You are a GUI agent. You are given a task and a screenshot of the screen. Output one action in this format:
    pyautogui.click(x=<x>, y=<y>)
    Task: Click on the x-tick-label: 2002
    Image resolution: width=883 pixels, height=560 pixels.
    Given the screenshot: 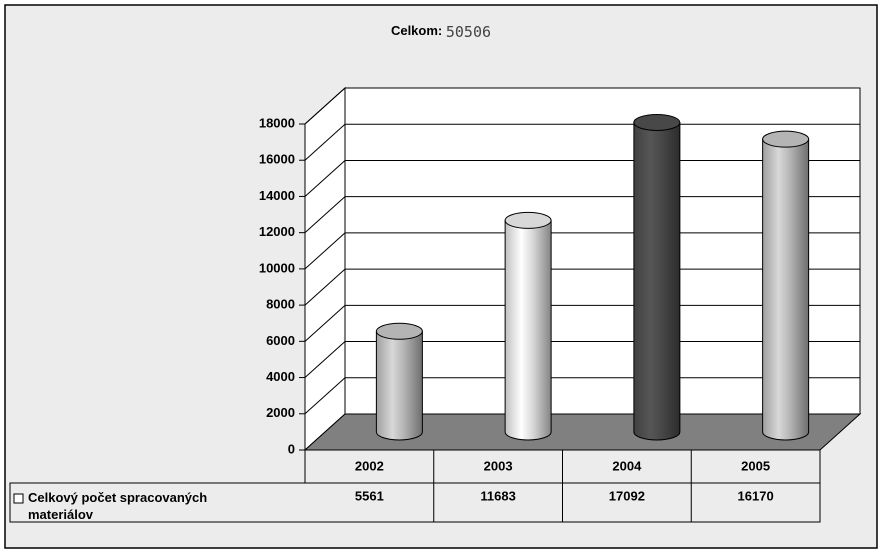 What is the action you would take?
    pyautogui.click(x=369, y=465)
    